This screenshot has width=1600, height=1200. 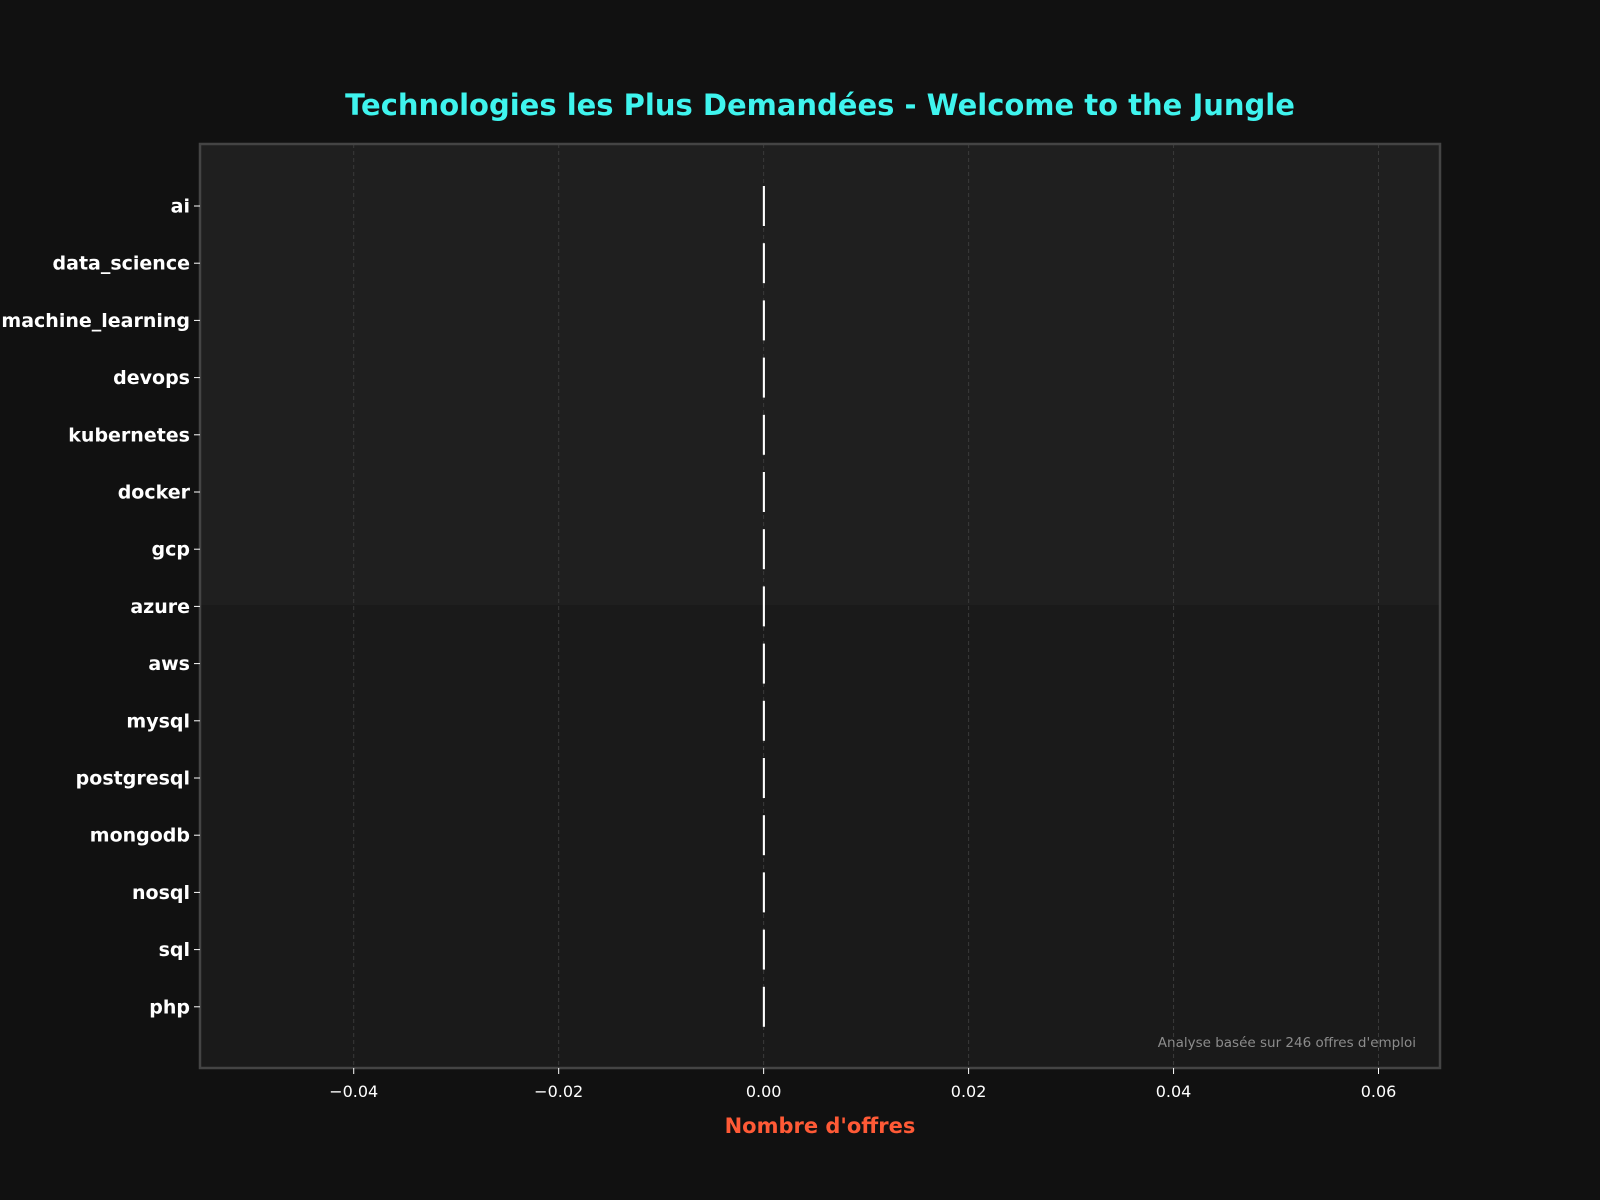 I want to click on y-tick-label: devops, so click(x=151, y=378).